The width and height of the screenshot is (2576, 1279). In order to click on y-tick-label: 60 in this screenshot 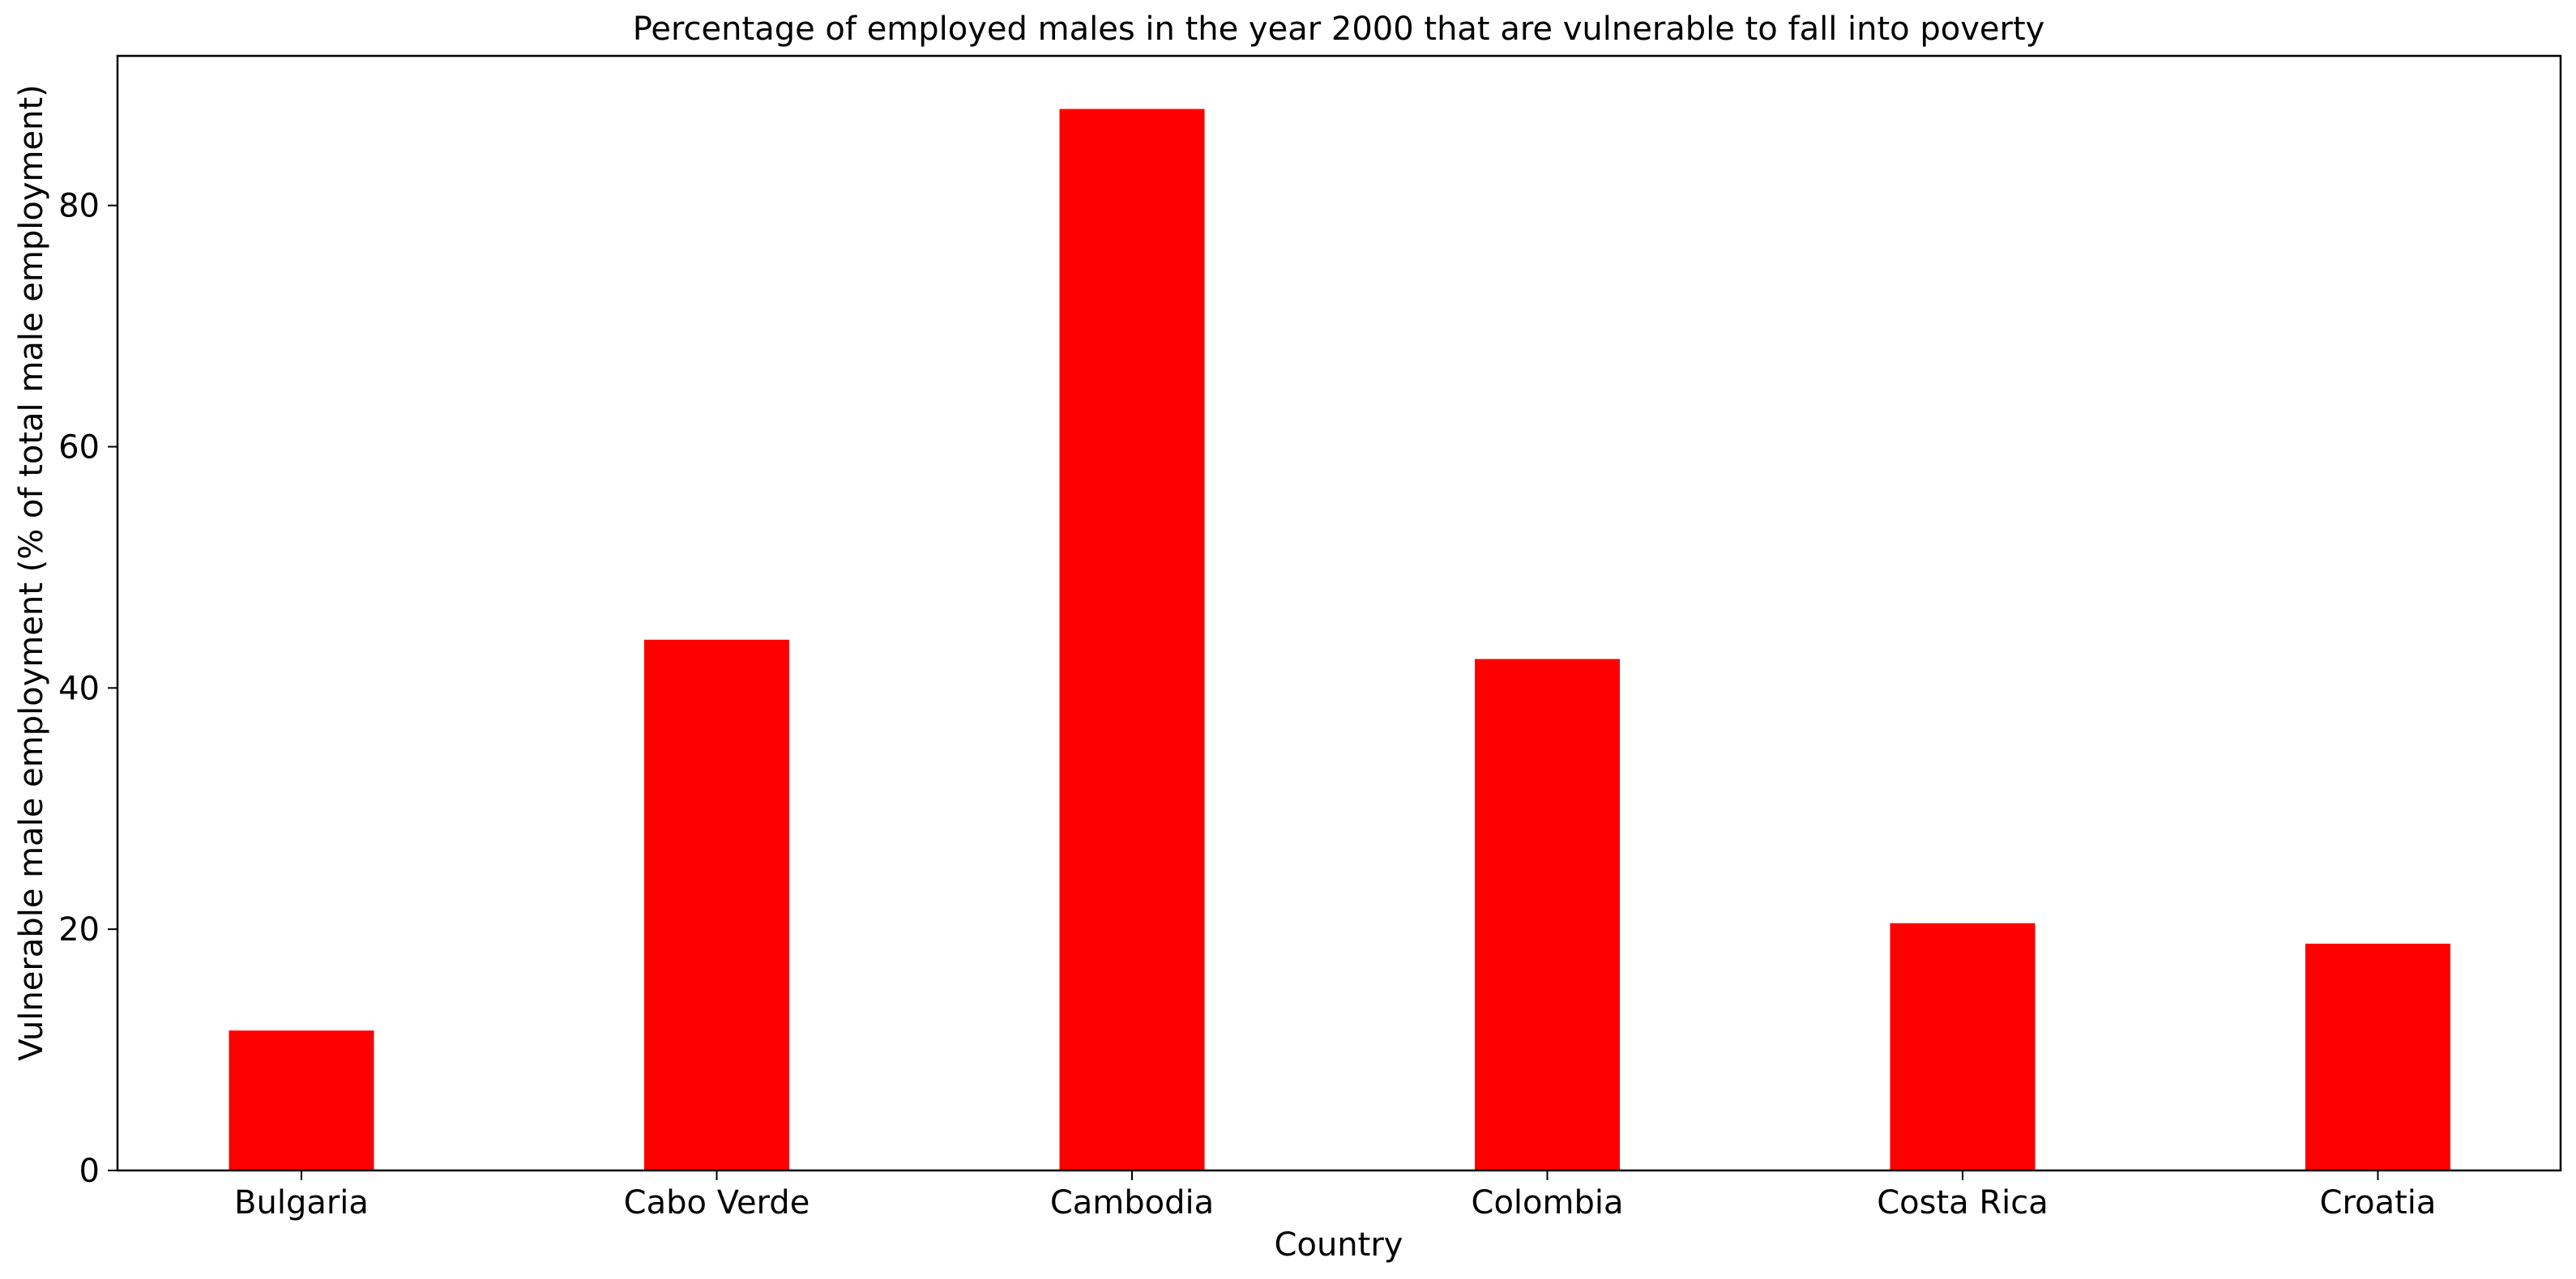, I will do `click(79, 447)`.